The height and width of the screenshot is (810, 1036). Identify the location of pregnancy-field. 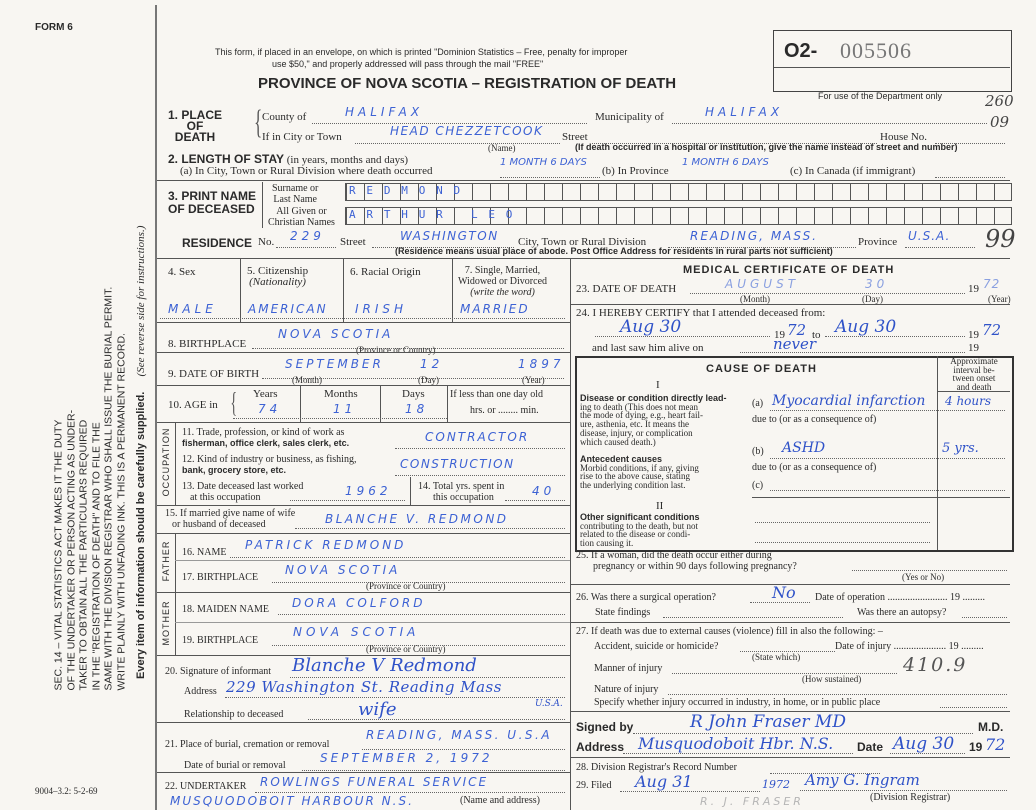
(929, 570).